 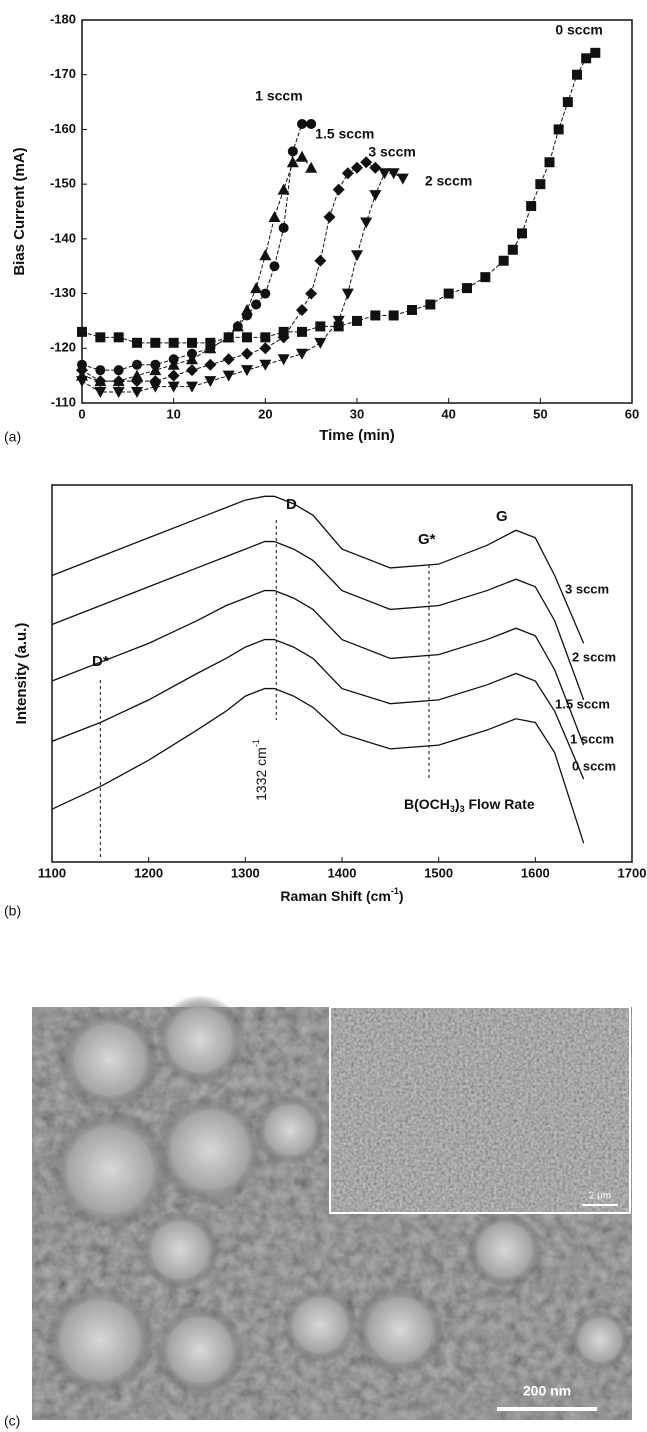 What do you see at coordinates (462, 809) in the screenshot?
I see `legend-title-part: 3` at bounding box center [462, 809].